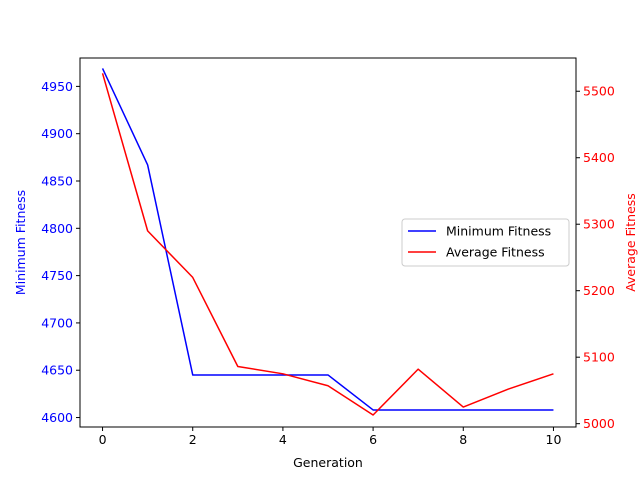  What do you see at coordinates (599, 423) in the screenshot?
I see `right-tick-label: 5000` at bounding box center [599, 423].